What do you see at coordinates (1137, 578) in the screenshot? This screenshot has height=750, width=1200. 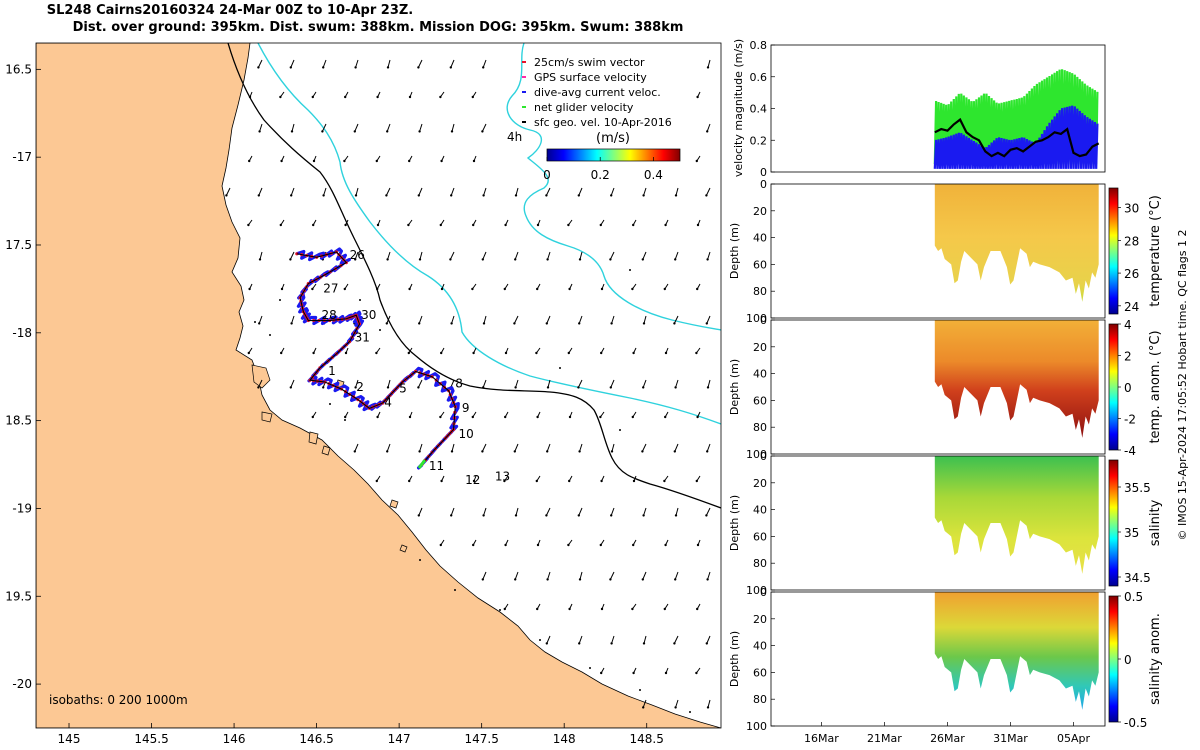 I see `section-colorbar-tick-label: 34.5` at bounding box center [1137, 578].